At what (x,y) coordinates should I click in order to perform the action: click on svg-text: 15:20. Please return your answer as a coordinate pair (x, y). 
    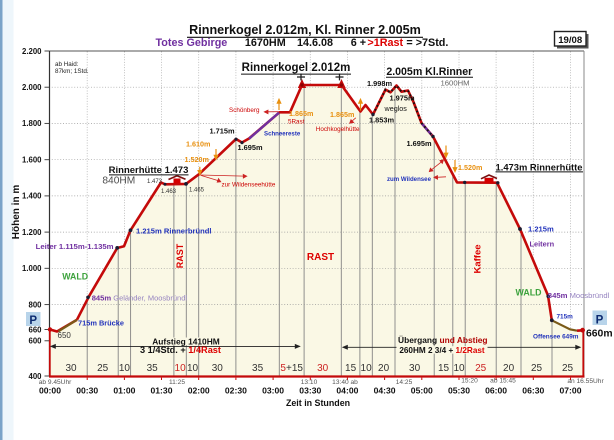
    Looking at the image, I should click on (469, 381).